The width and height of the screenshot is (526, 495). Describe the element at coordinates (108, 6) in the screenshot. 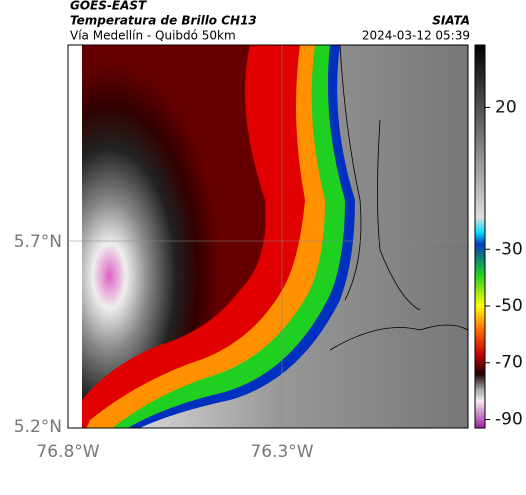

I see `source: GOES-EAST` at that location.